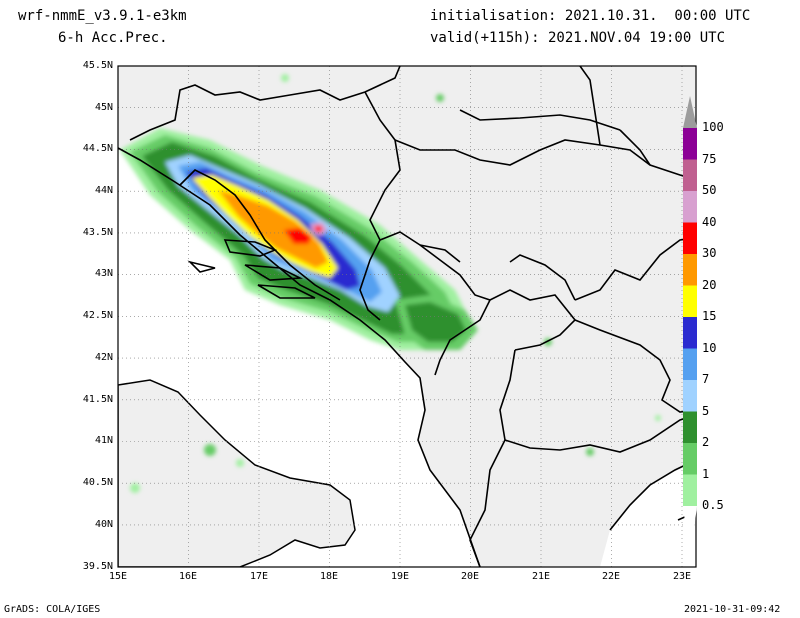 This screenshot has height=618, width=800. What do you see at coordinates (97, 232) in the screenshot?
I see `lat-label: 43.5N` at bounding box center [97, 232].